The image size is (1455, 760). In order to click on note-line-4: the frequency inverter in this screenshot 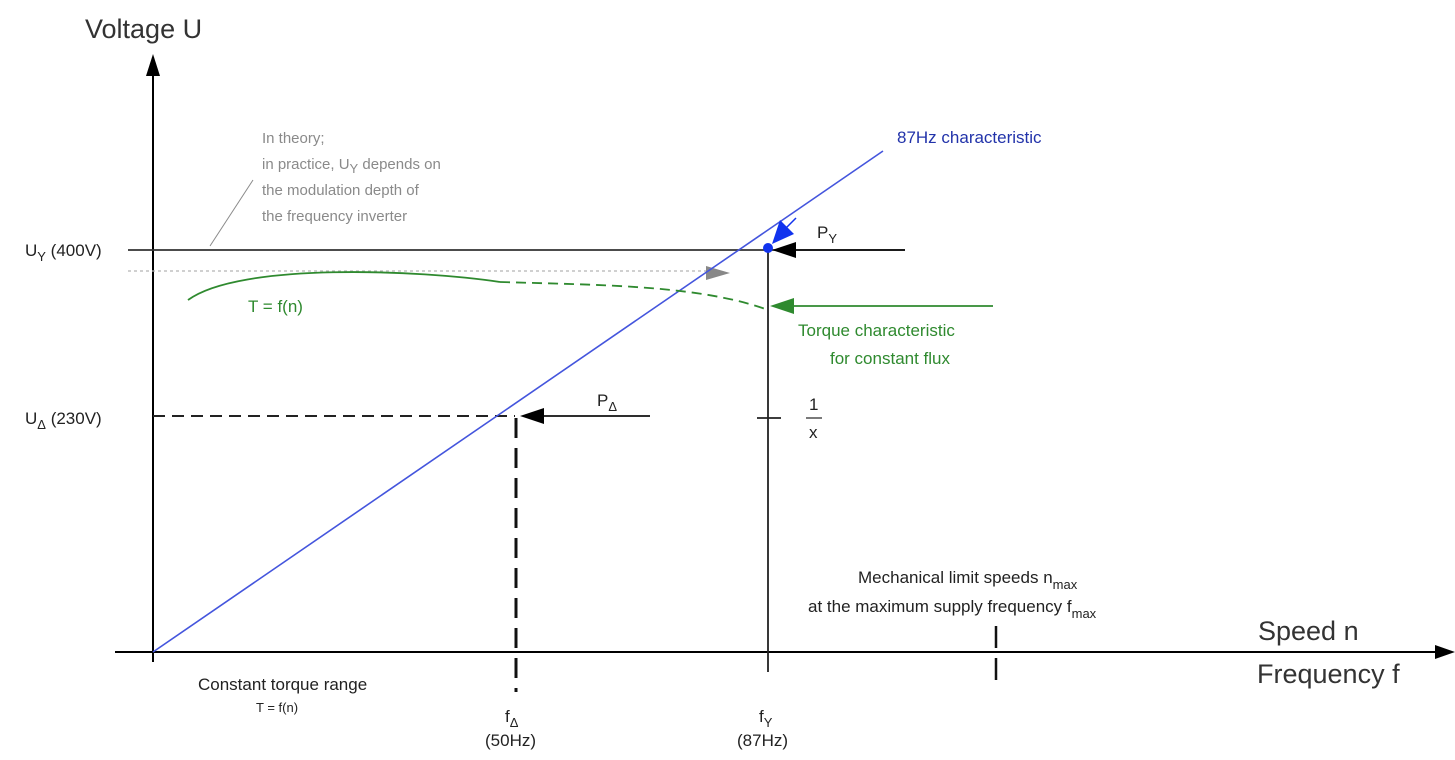, I will do `click(334, 216)`.